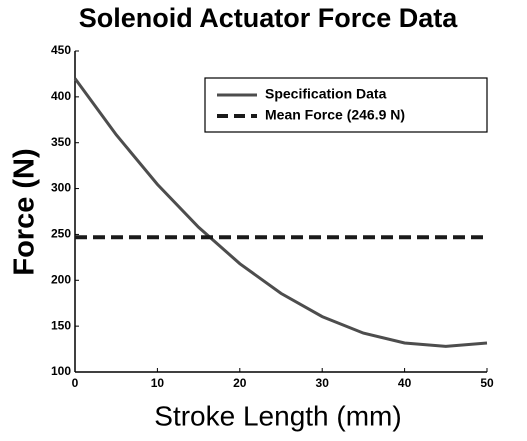 The height and width of the screenshot is (441, 527). Describe the element at coordinates (61, 50) in the screenshot. I see `y-tick-label: 450` at that location.